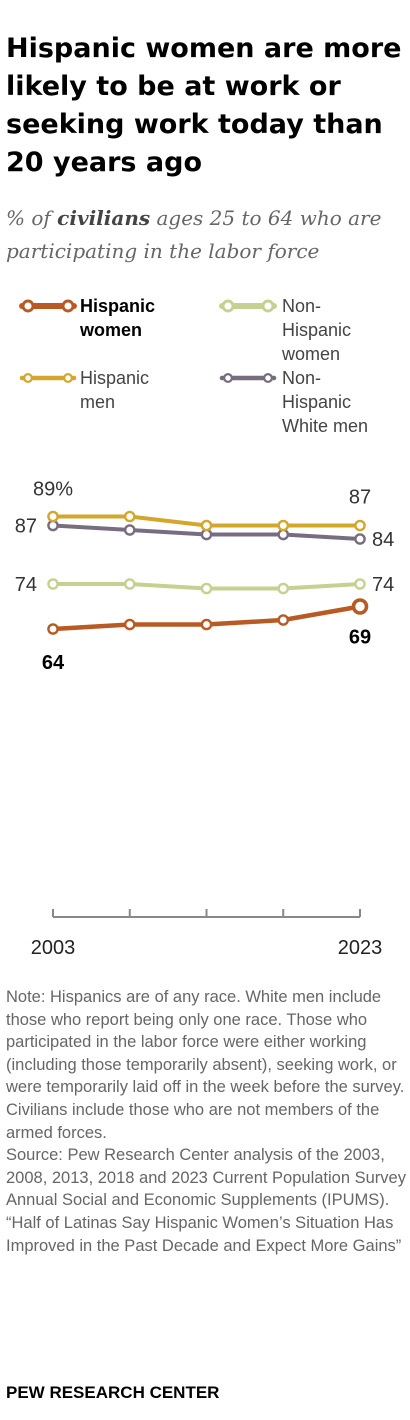 Image resolution: width=410 pixels, height=1420 pixels. Describe the element at coordinates (114, 390) in the screenshot. I see `legend-label-hispanic-men: Hispanic men` at that location.